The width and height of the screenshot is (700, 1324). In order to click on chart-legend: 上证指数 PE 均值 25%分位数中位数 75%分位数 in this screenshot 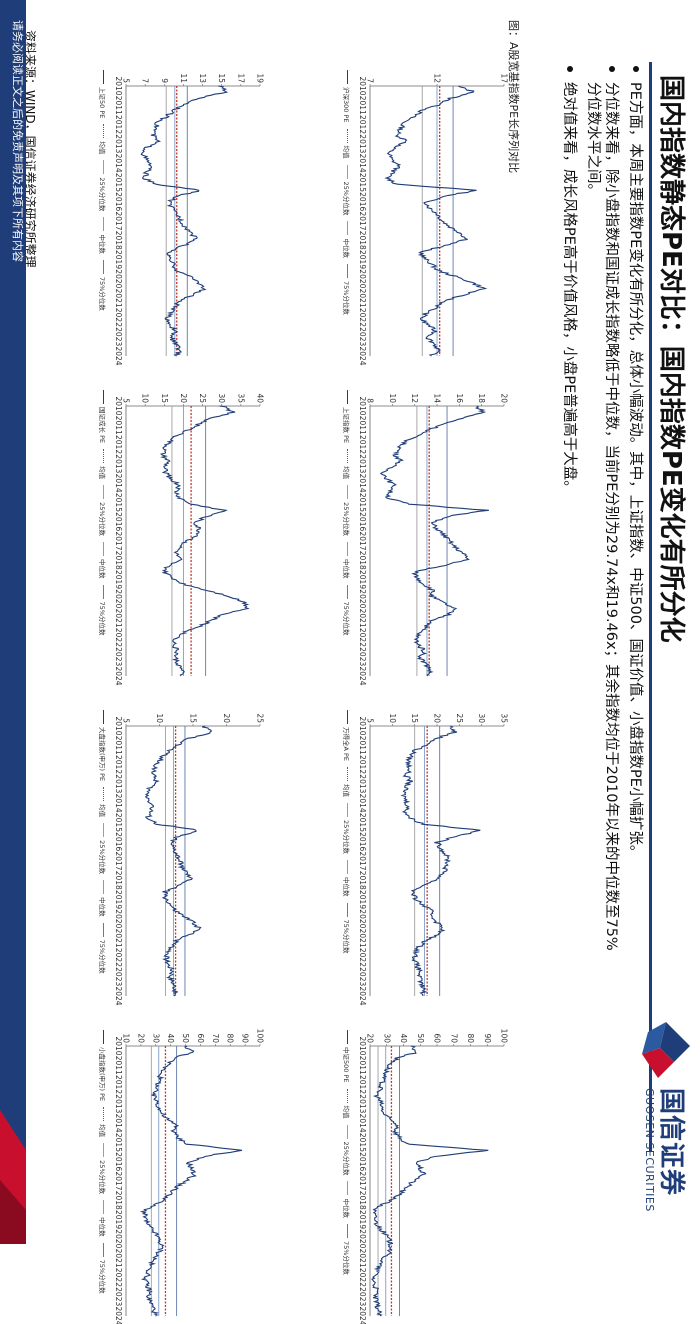, I will do `click(346, 534)`.